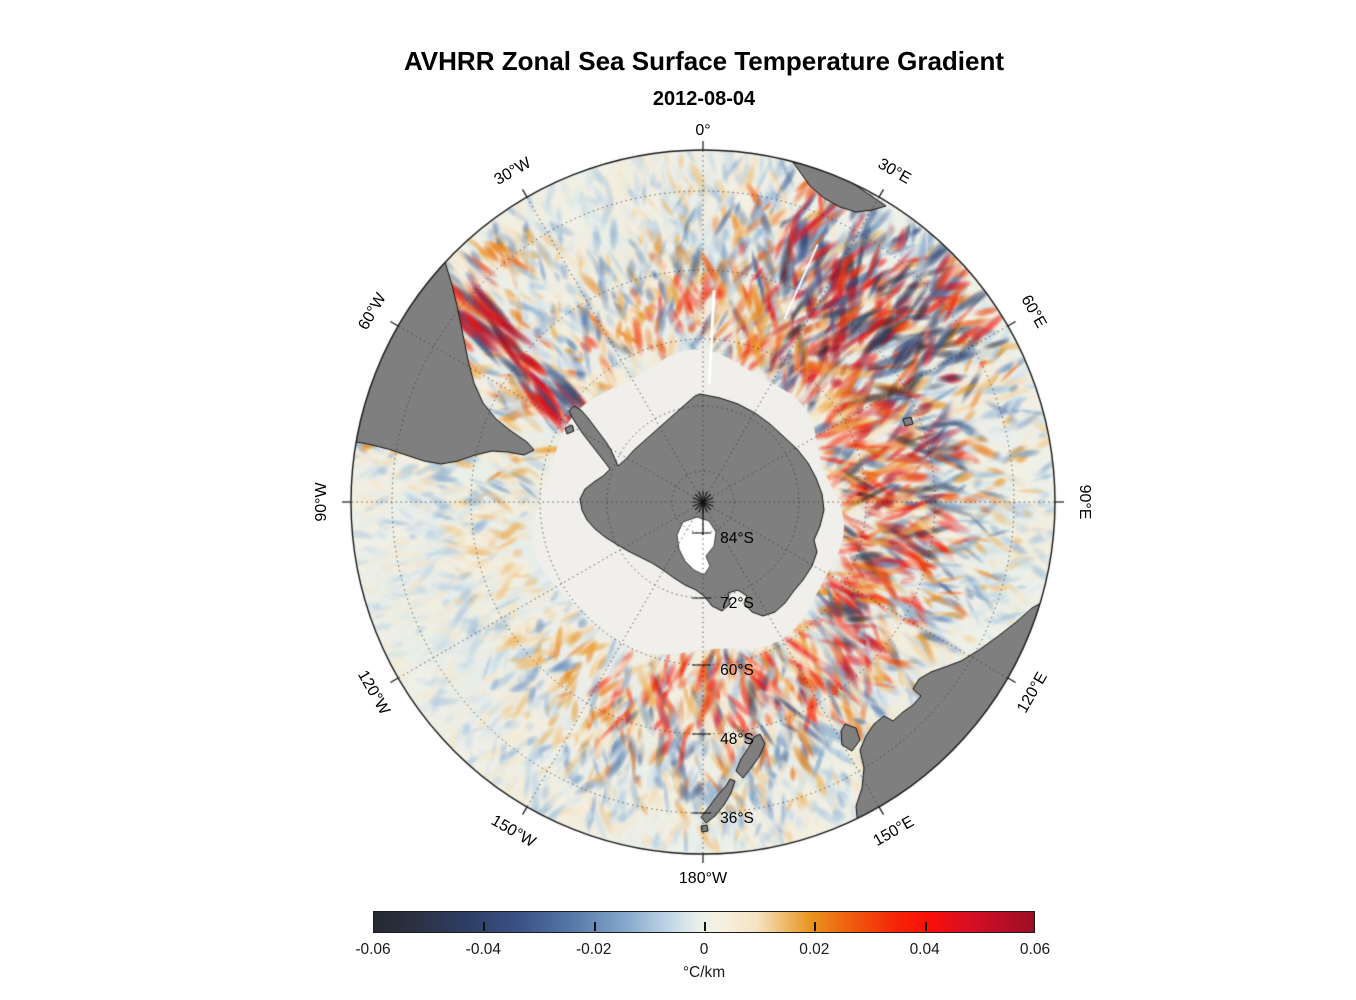 The image size is (1356, 1000). What do you see at coordinates (704, 972) in the screenshot?
I see `colorbar-unit-label: °C/km` at bounding box center [704, 972].